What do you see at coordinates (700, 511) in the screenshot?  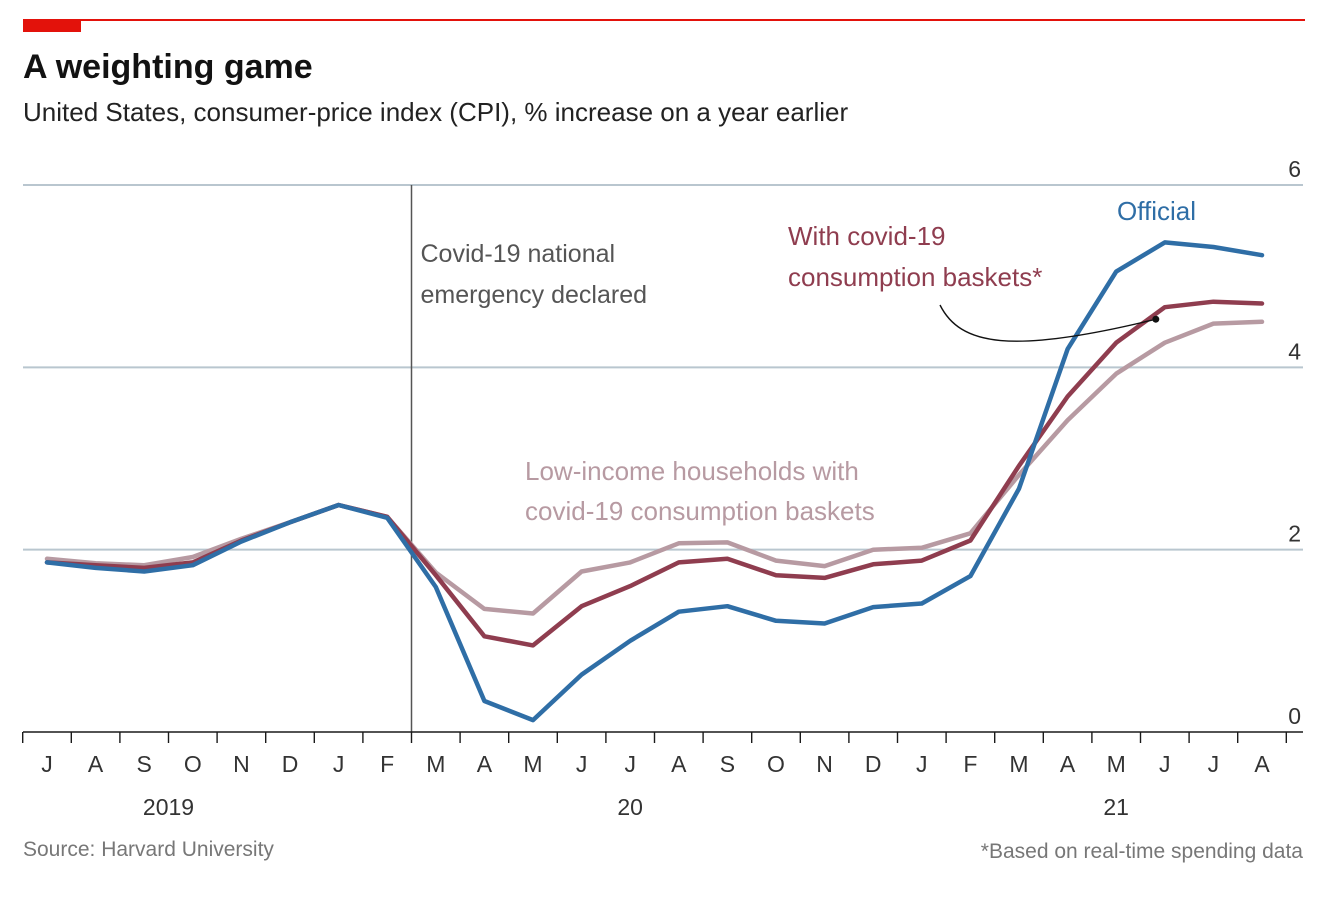 I see `series-label: covid-19 consumption baskets` at bounding box center [700, 511].